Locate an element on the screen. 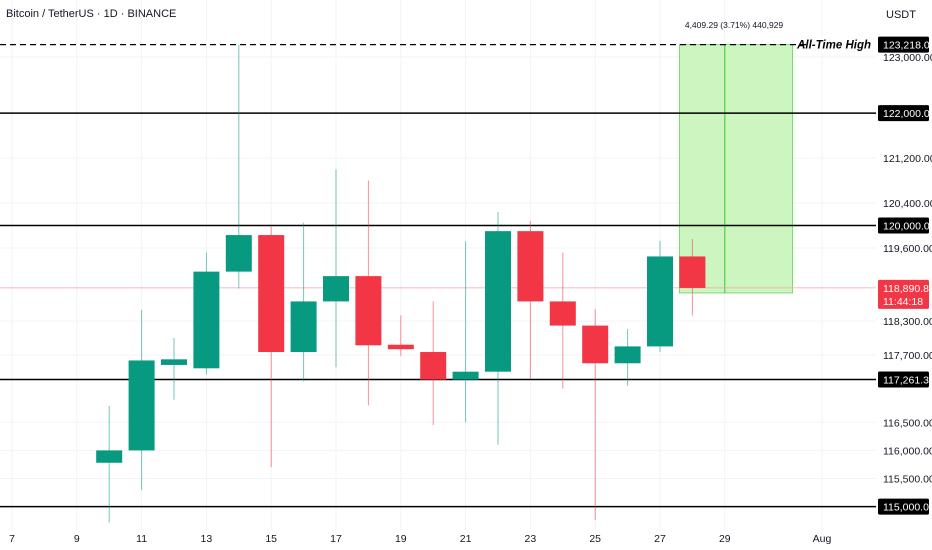 The image size is (932, 550). time-axis-bg is located at coordinates (438, 540).